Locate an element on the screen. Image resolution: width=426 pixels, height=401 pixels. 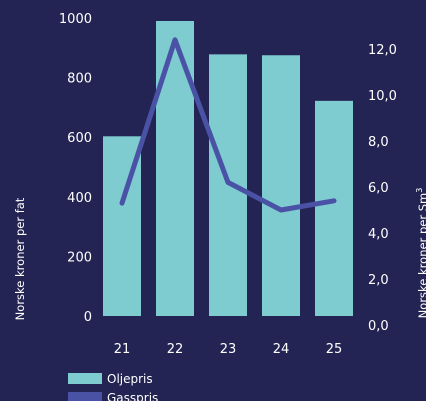
right-tick-label: 4,0 is located at coordinates (378, 234).